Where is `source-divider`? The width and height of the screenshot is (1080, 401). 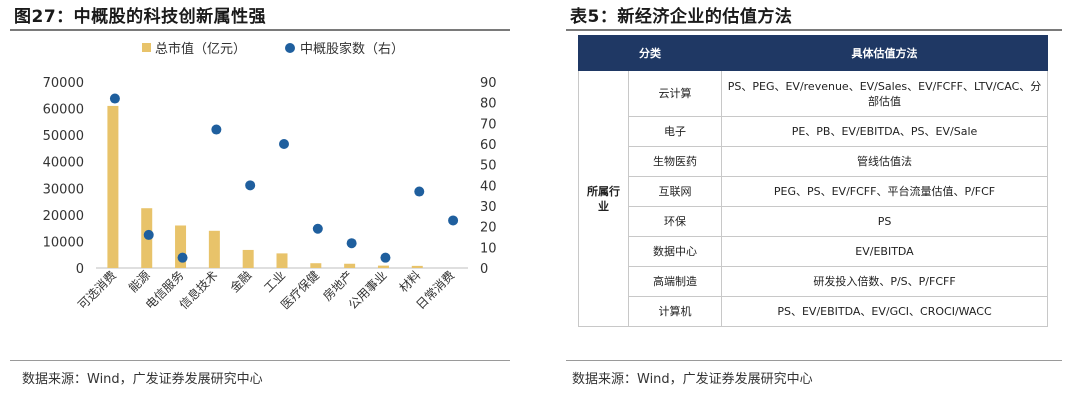
source-divider is located at coordinates (260, 360).